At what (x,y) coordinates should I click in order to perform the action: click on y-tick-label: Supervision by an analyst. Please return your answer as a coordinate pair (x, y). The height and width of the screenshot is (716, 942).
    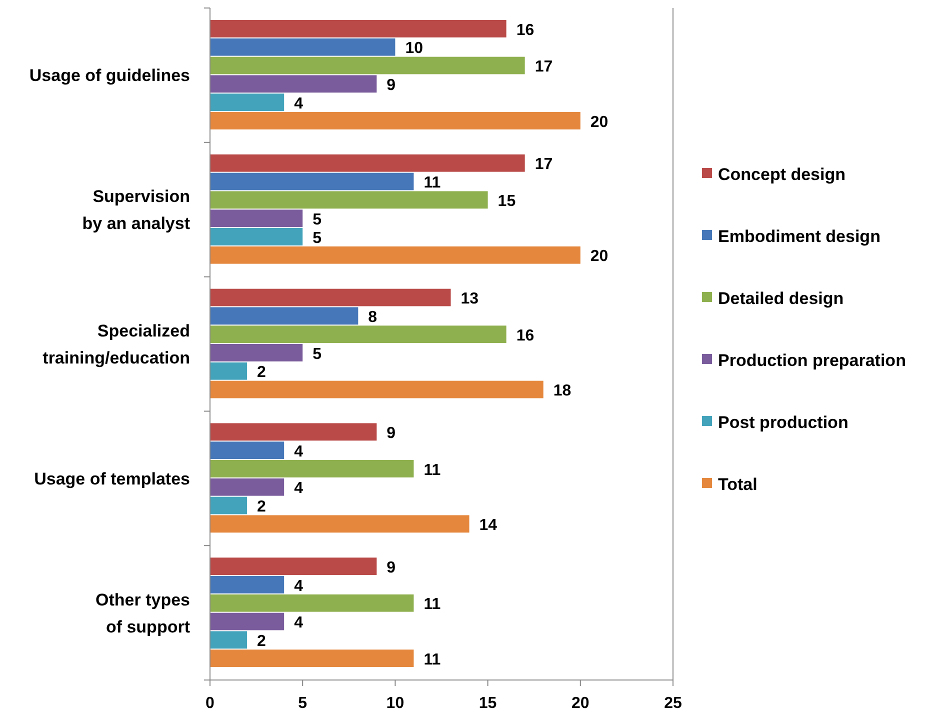
    Looking at the image, I should click on (136, 210).